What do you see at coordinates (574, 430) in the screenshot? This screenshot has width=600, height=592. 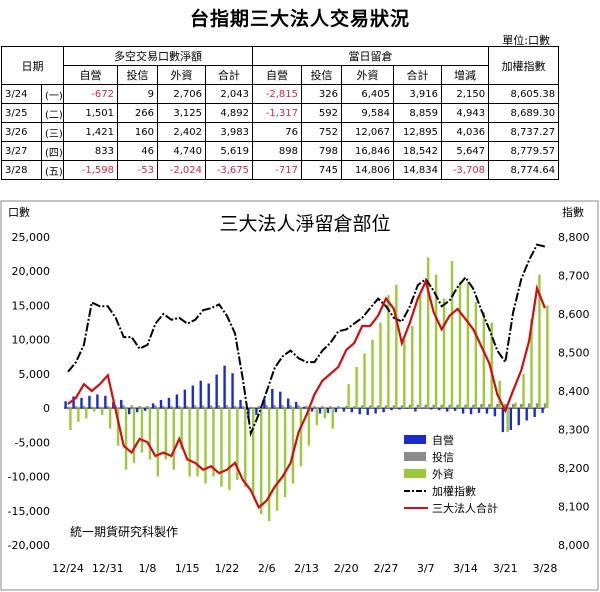 I see `y-right-tick: 8,300` at bounding box center [574, 430].